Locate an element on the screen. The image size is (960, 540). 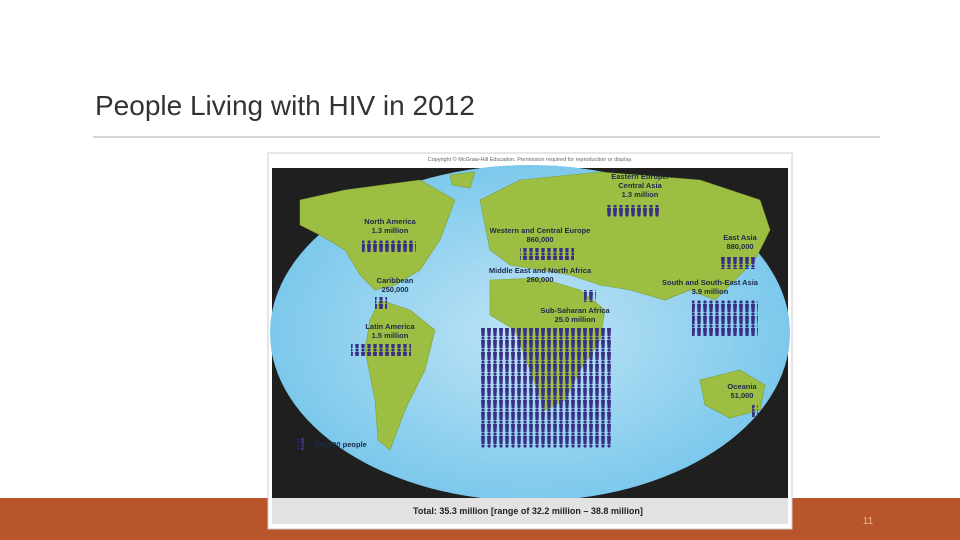
region-name: Caribbean is located at coordinates (395, 280).